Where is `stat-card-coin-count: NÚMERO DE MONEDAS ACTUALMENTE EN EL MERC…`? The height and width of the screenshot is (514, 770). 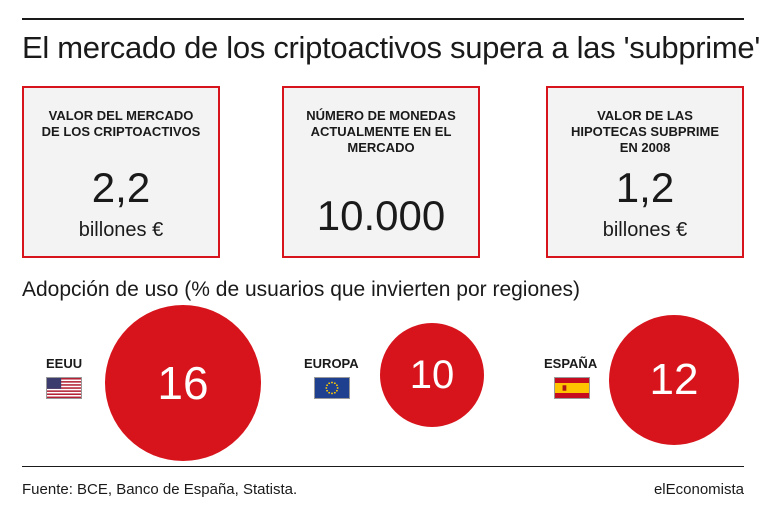 stat-card-coin-count: NÚMERO DE MONEDAS ACTUALMENTE EN EL MERC… is located at coordinates (381, 172).